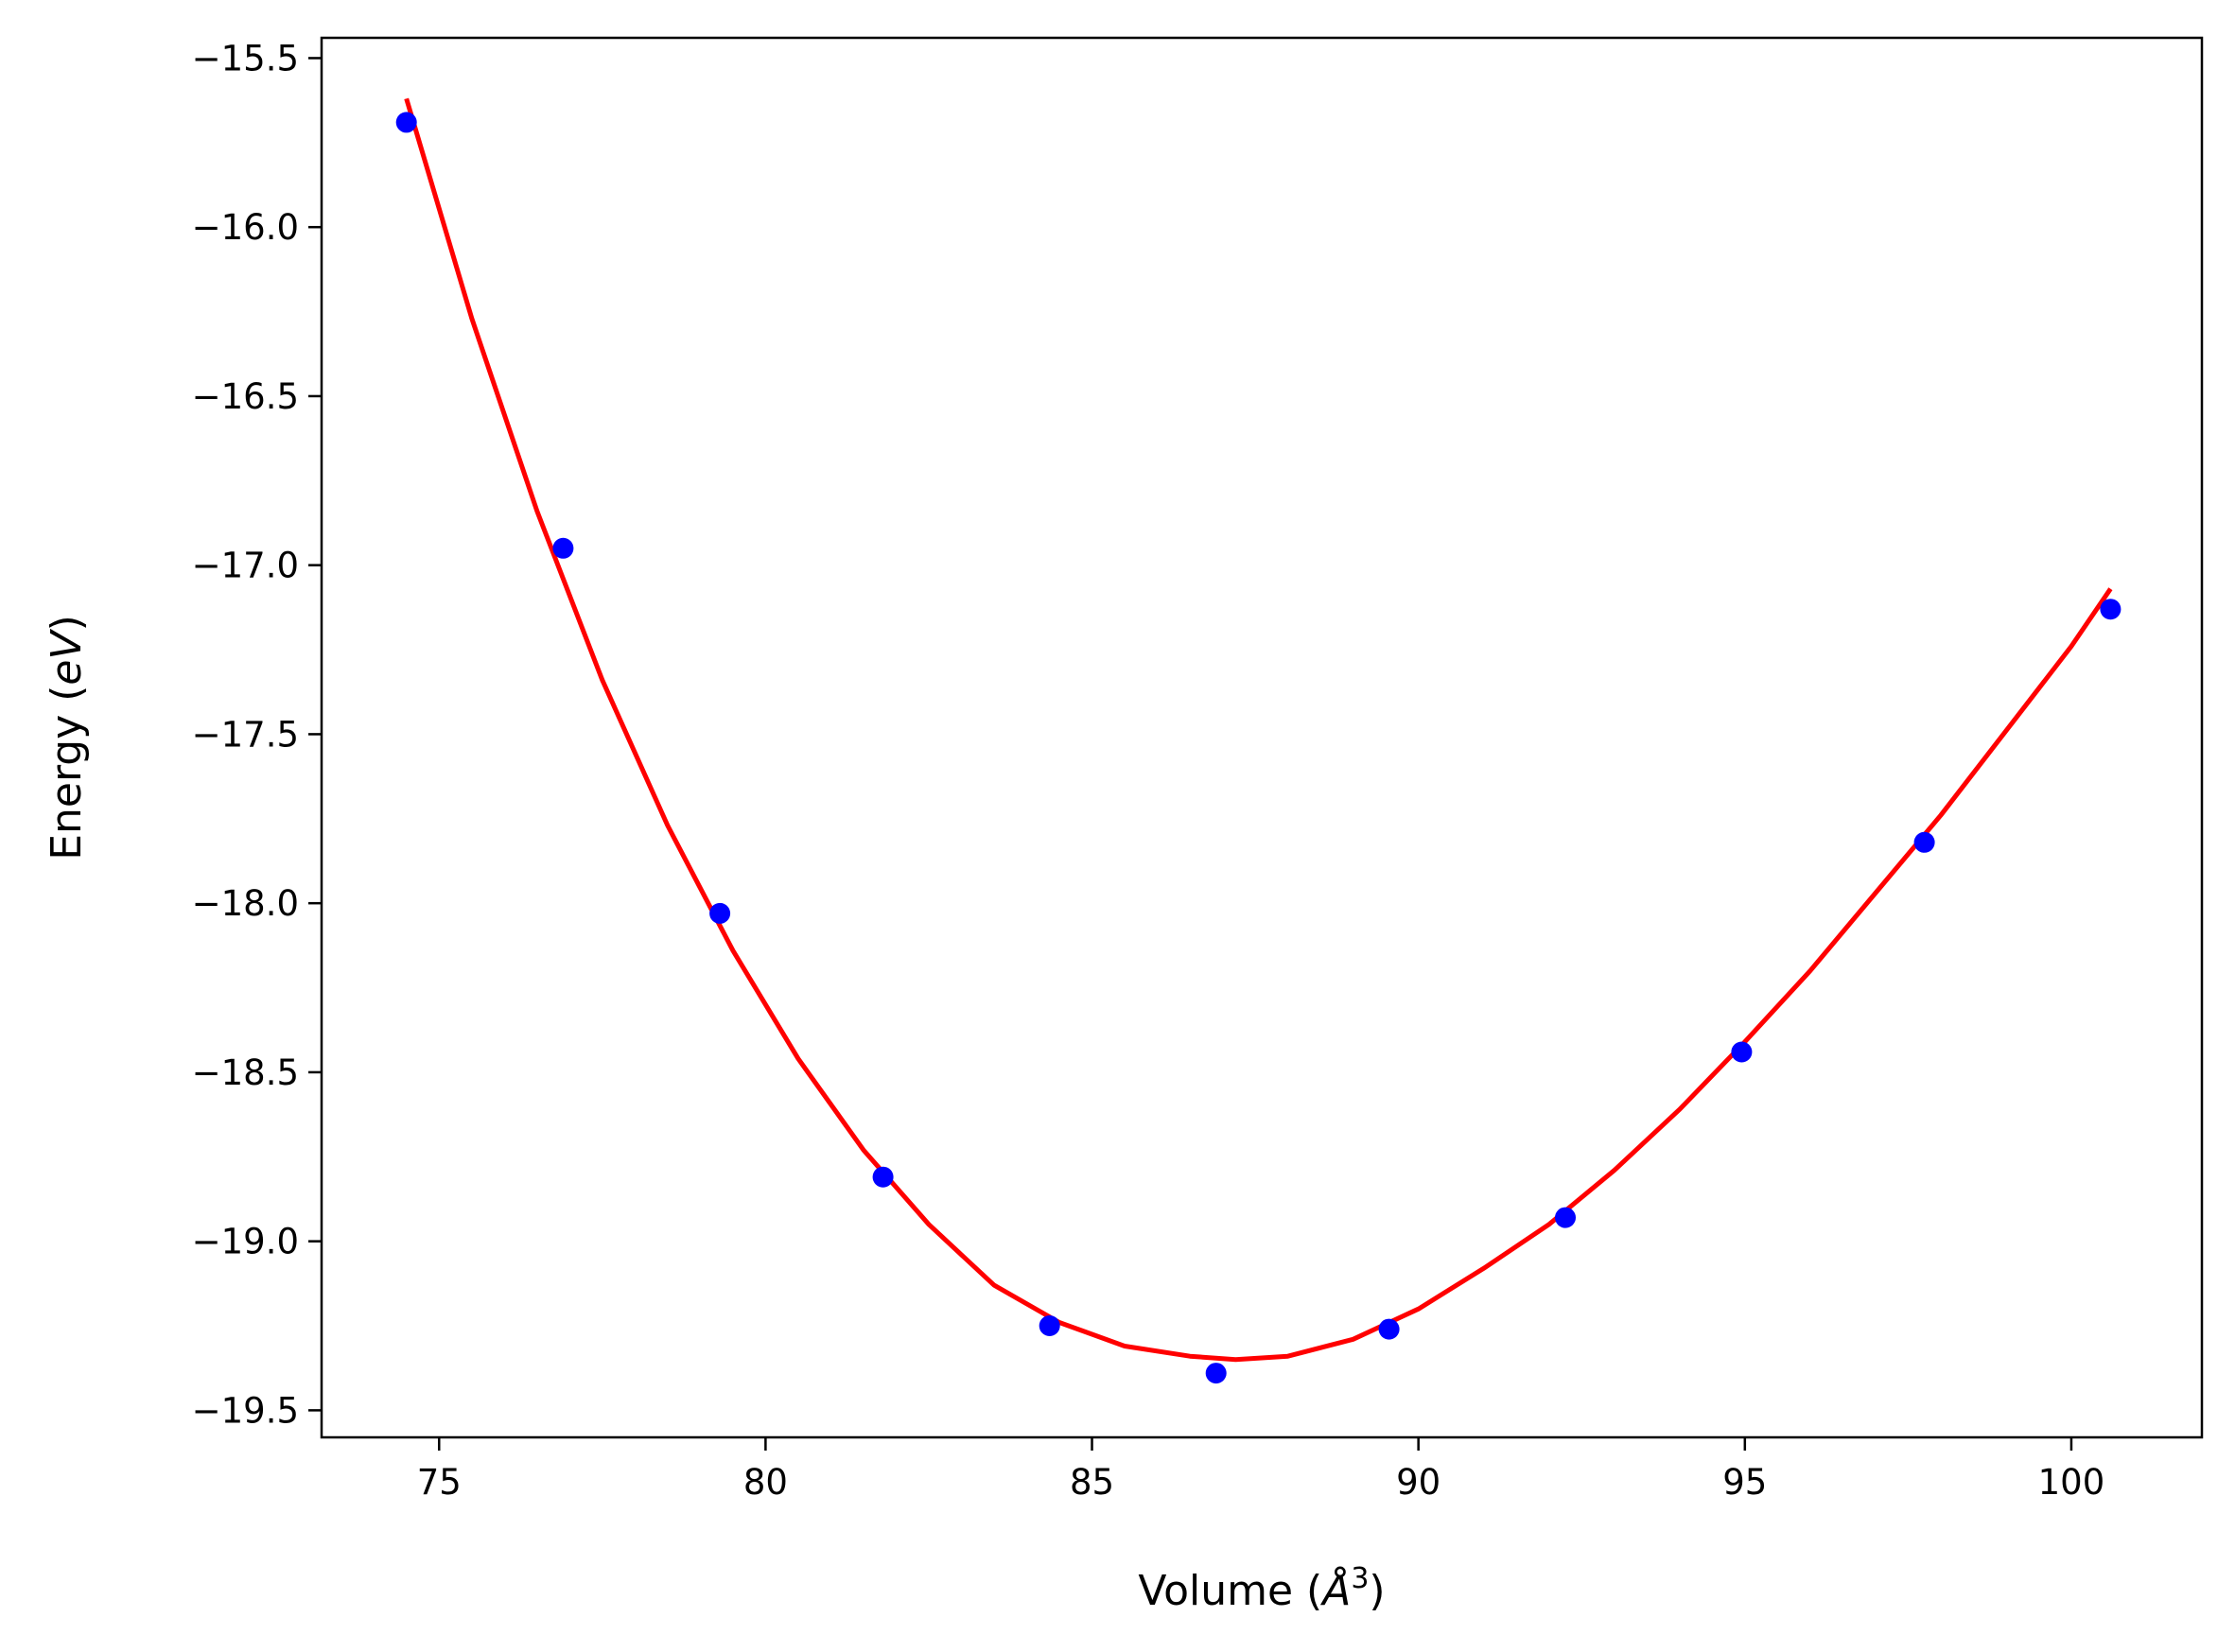 This screenshot has height=1652, width=2235. Describe the element at coordinates (1377, 1591) in the screenshot. I see `x-axis-label-suffix: )` at that location.